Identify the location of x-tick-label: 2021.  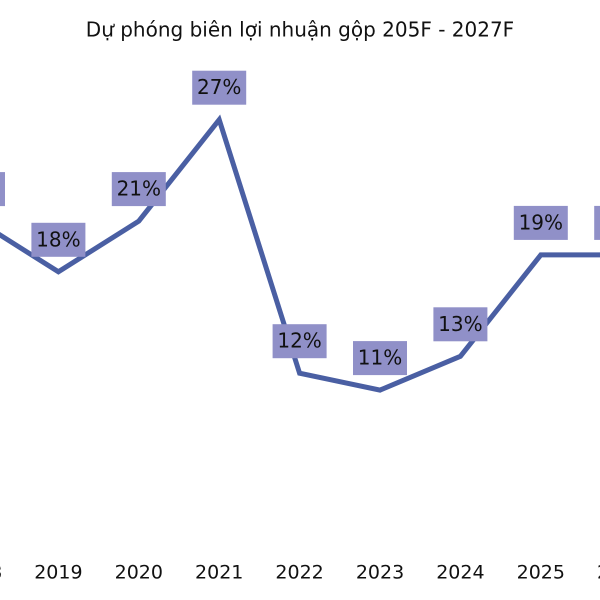
(219, 573).